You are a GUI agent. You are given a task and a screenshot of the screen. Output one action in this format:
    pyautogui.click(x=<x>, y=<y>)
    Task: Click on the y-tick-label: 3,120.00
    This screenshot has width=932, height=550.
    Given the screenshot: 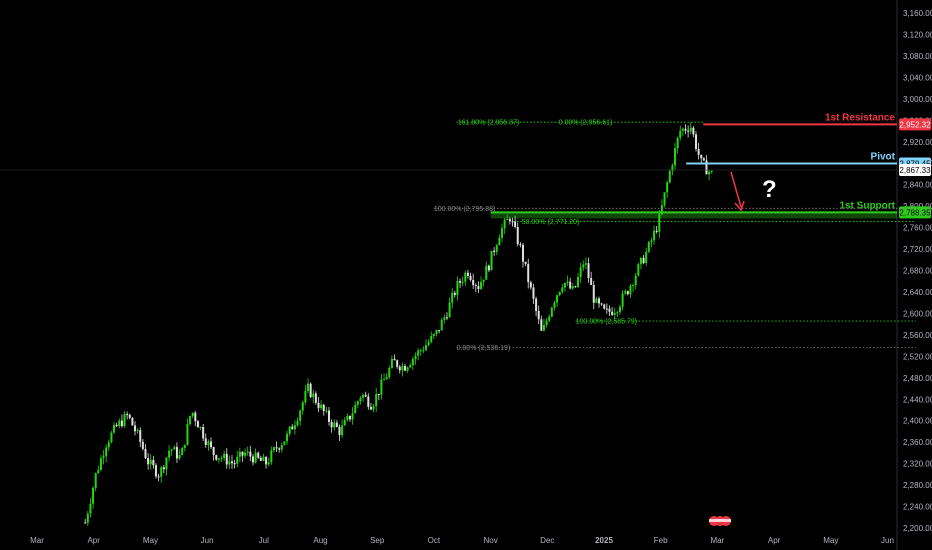 What is the action you would take?
    pyautogui.click(x=917, y=34)
    